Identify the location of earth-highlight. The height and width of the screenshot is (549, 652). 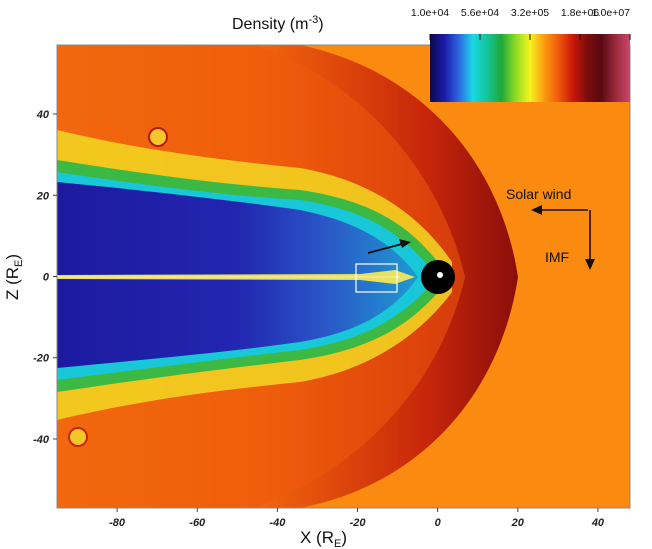
(440, 275).